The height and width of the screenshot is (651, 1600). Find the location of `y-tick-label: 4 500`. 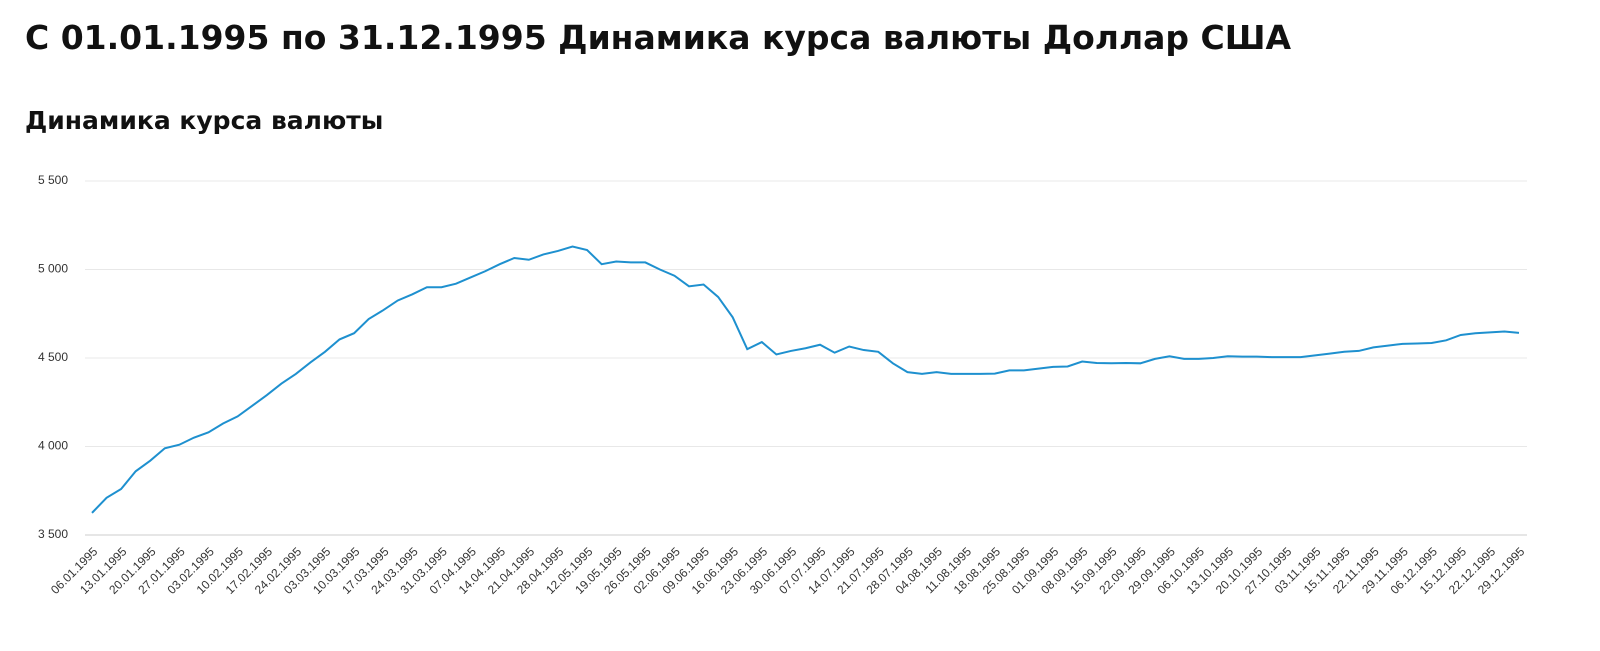

y-tick-label: 4 500 is located at coordinates (53, 357).